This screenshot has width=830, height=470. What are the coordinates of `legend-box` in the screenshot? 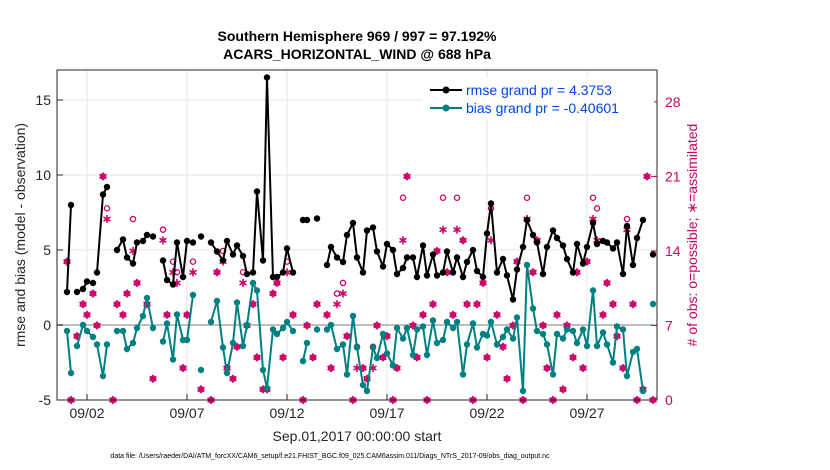 It's located at (538, 98).